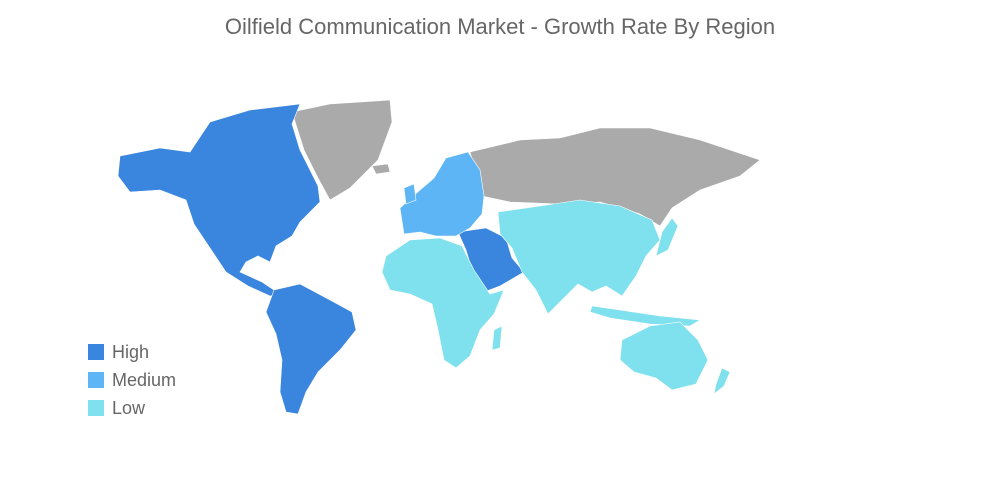  What do you see at coordinates (645, 316) in the screenshot?
I see `indonesia` at bounding box center [645, 316].